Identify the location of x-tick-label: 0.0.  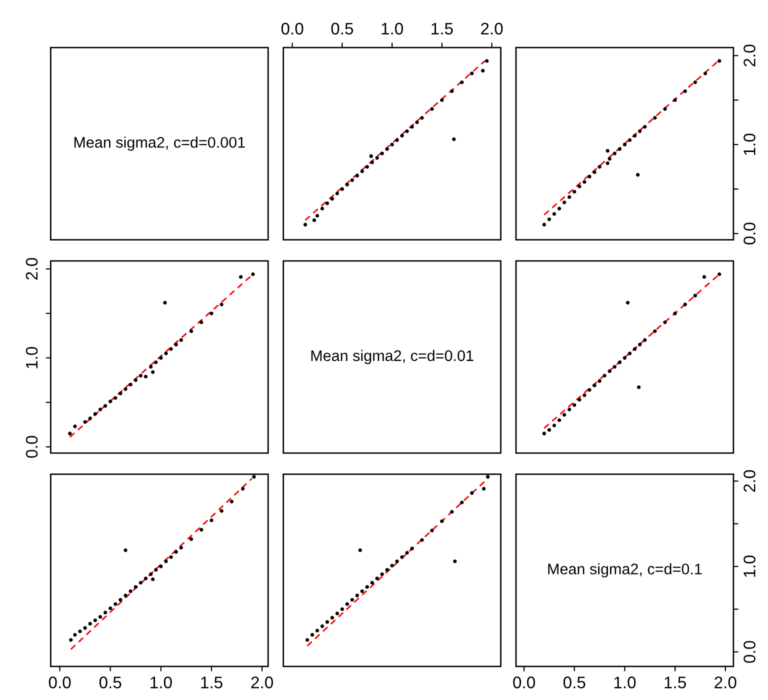
(524, 682).